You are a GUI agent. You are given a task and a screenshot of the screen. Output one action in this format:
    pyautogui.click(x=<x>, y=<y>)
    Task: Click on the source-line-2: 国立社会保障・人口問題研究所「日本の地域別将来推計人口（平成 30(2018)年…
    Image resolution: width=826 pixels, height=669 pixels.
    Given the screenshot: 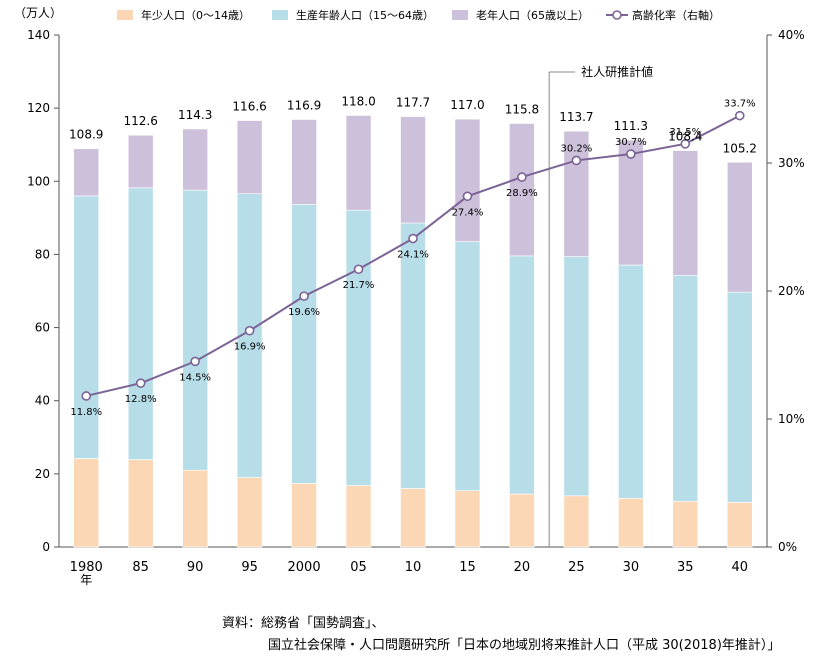 What is the action you would take?
    pyautogui.click(x=524, y=645)
    